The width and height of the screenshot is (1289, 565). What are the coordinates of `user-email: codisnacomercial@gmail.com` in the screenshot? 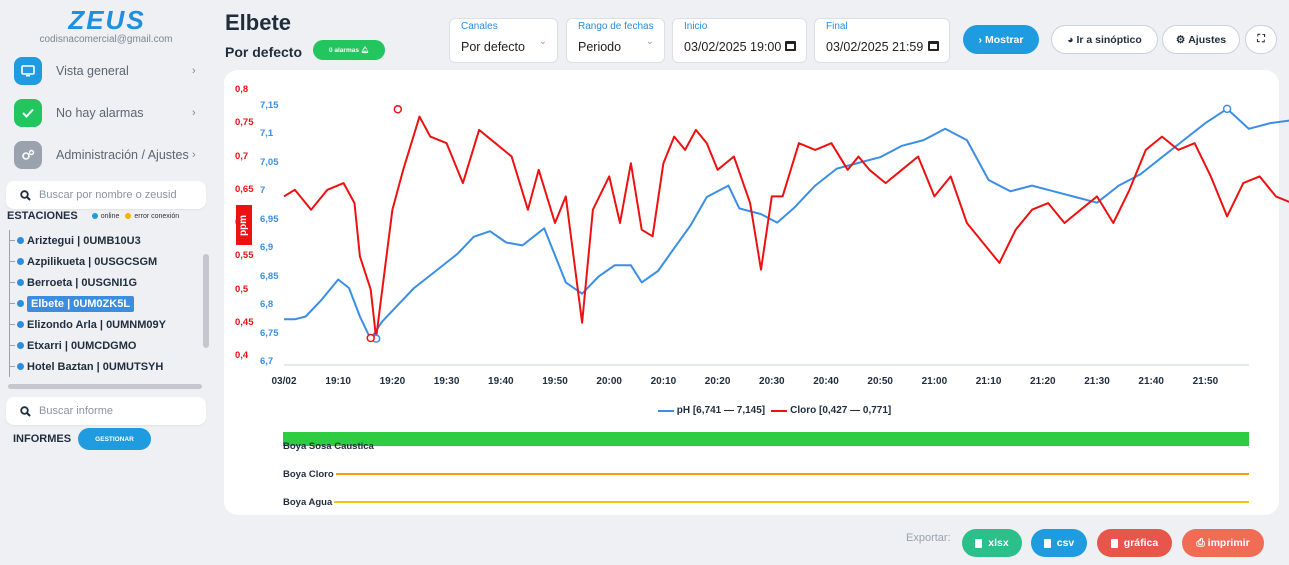 It's located at (106, 39).